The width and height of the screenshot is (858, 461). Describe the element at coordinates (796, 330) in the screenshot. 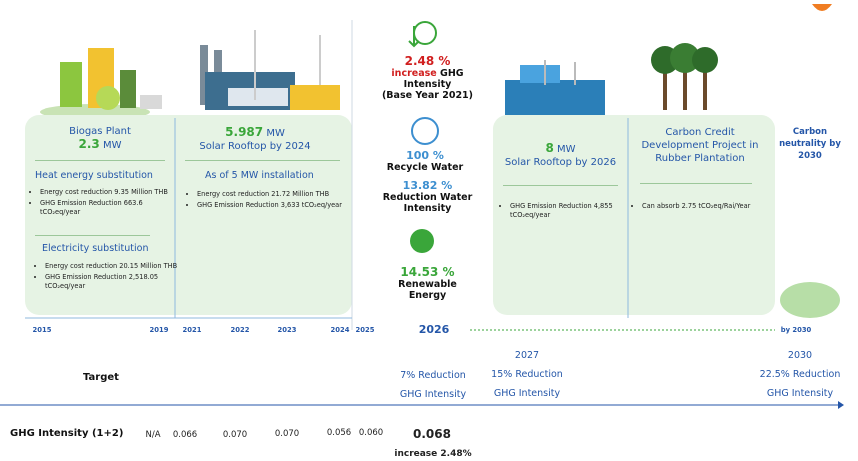

I see `year: by 2030` at that location.